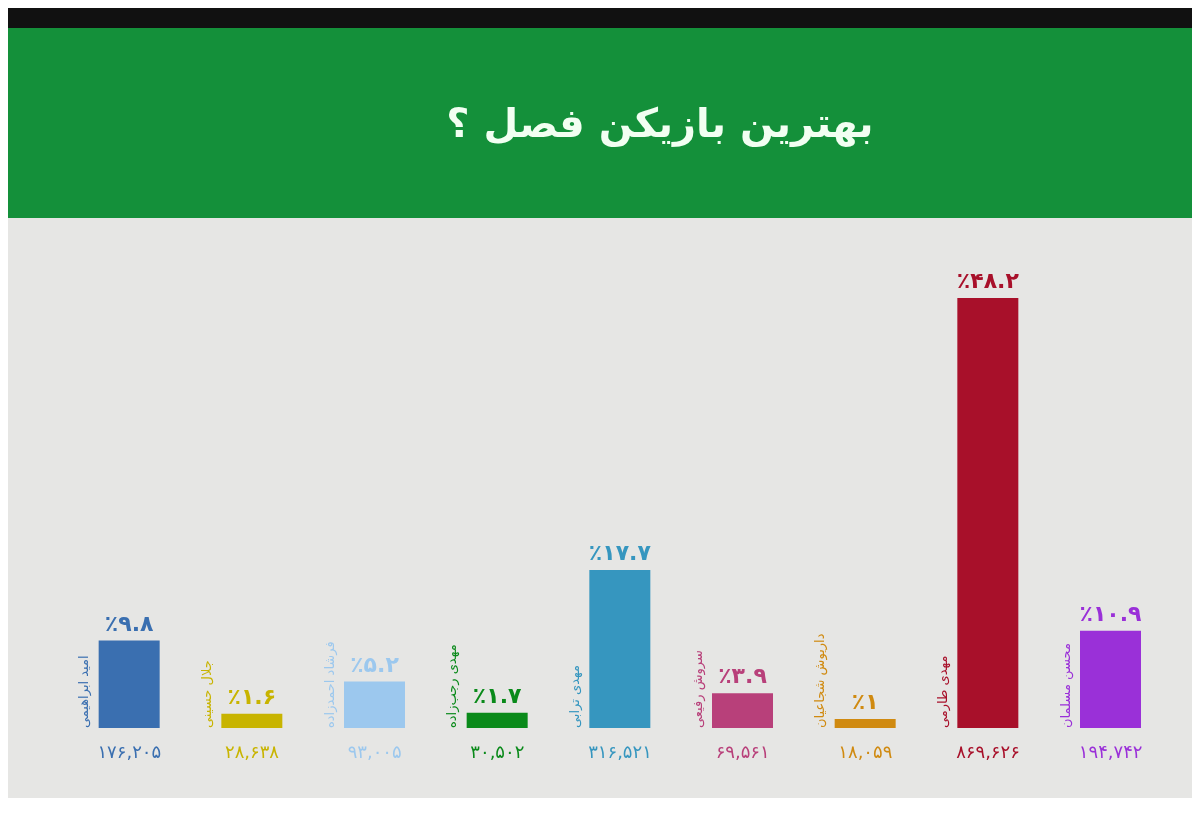  I want to click on x-tick-label: مهدی ترابی, so click(574, 696).